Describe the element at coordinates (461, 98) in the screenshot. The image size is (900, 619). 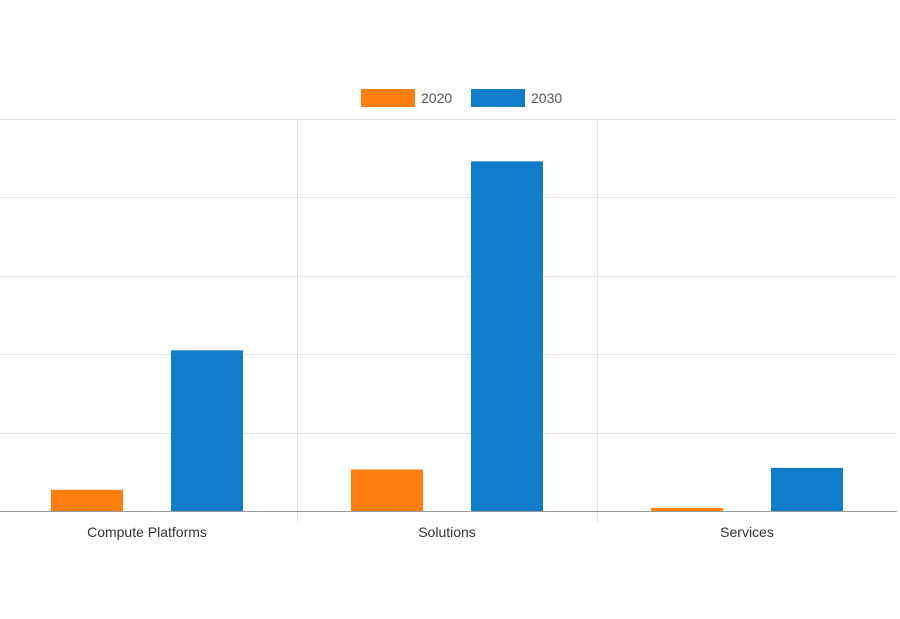
I see `chart-legend: 2020 2030` at that location.